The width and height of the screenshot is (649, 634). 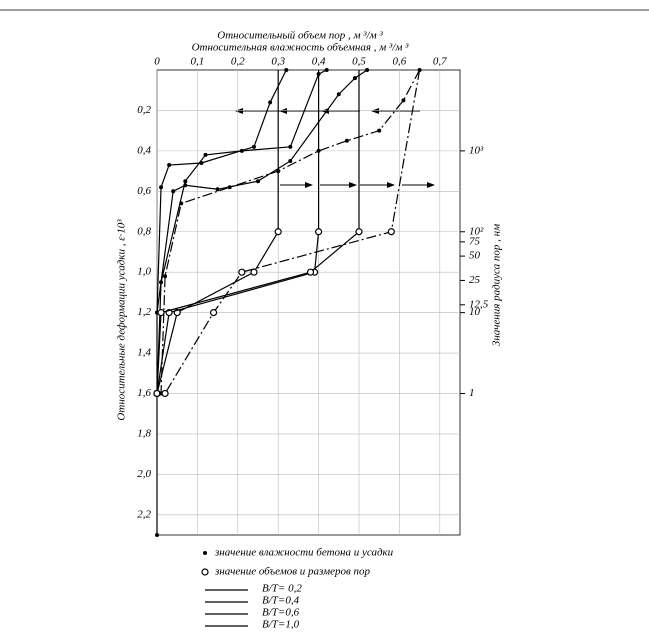 What do you see at coordinates (205, 572) in the screenshot?
I see `legend-circle` at bounding box center [205, 572].